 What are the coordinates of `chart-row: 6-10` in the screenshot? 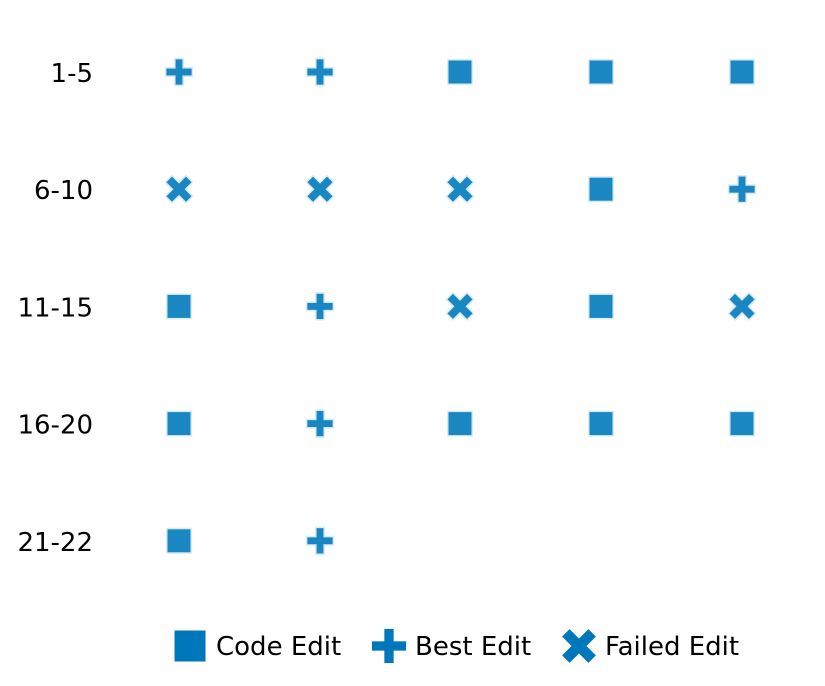 It's located at (395, 190).